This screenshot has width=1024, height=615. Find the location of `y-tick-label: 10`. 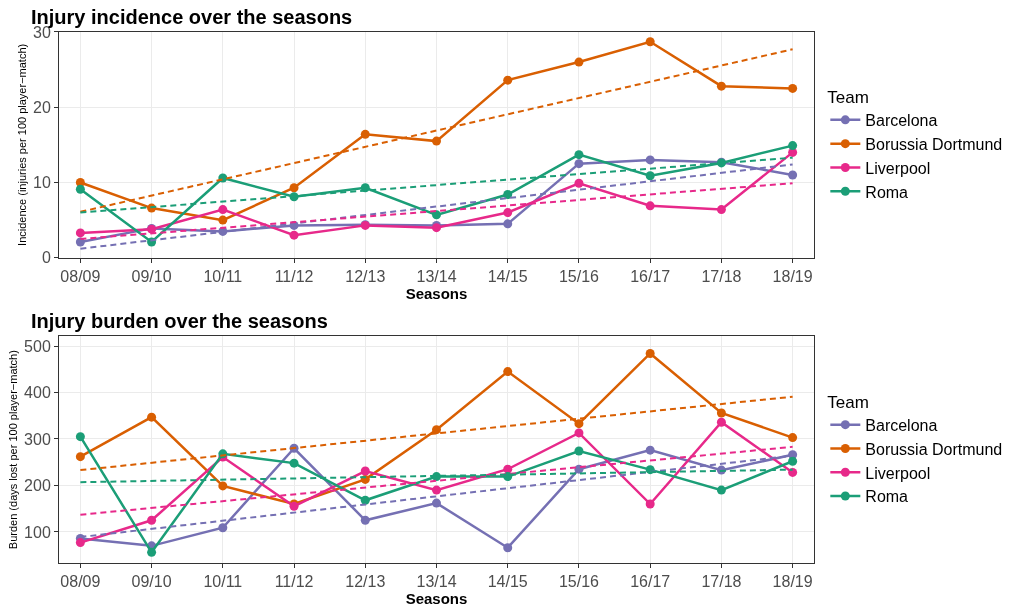

y-tick-label: 10 is located at coordinates (42, 183).